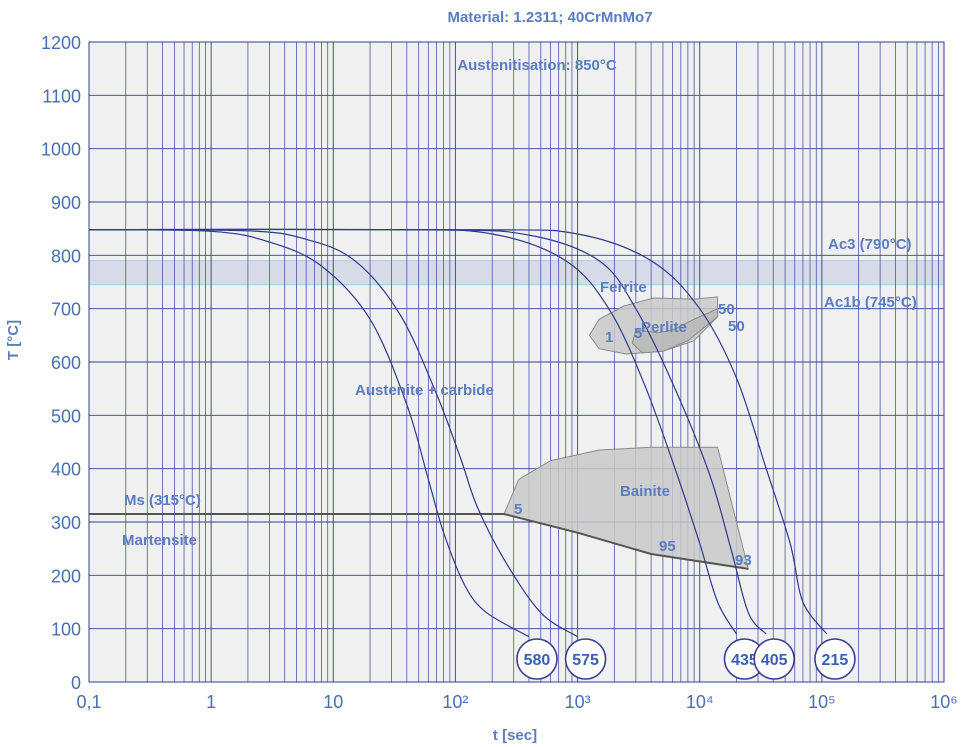  What do you see at coordinates (419, 541) in the screenshot?
I see `ms-line-group` at bounding box center [419, 541].